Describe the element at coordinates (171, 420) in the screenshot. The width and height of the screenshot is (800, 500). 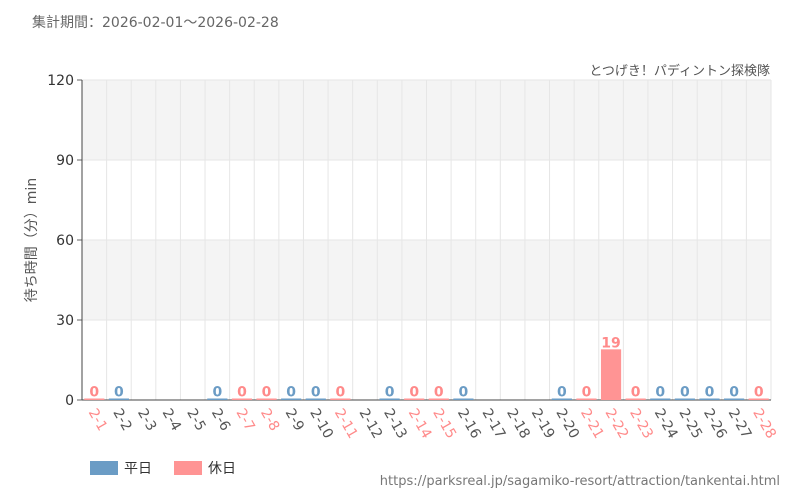
I see `x-tick-label: 2-4` at that location.